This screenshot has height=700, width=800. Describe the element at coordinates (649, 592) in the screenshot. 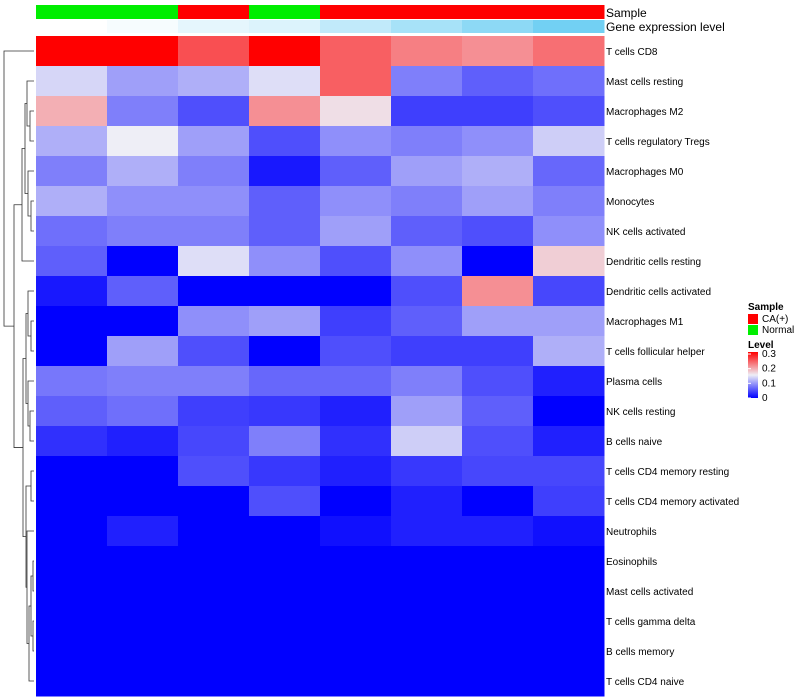

I see `row-label: Mast cells activated` at that location.